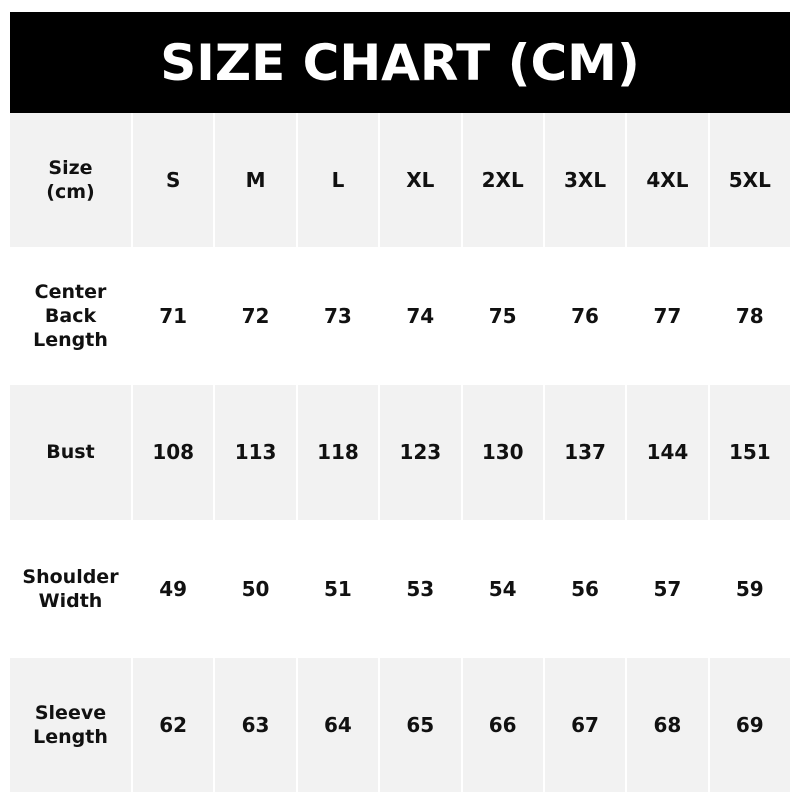  What do you see at coordinates (667, 588) in the screenshot?
I see `table-cell: 57` at bounding box center [667, 588].